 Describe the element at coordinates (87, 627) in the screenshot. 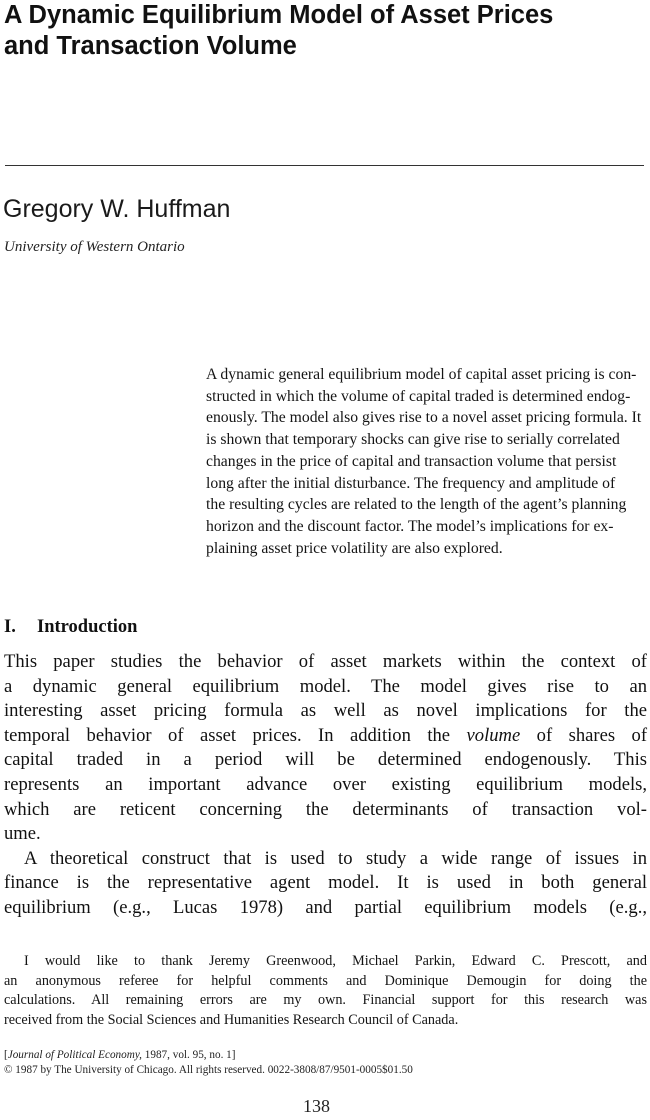

I see `section-title: Introduction` at that location.